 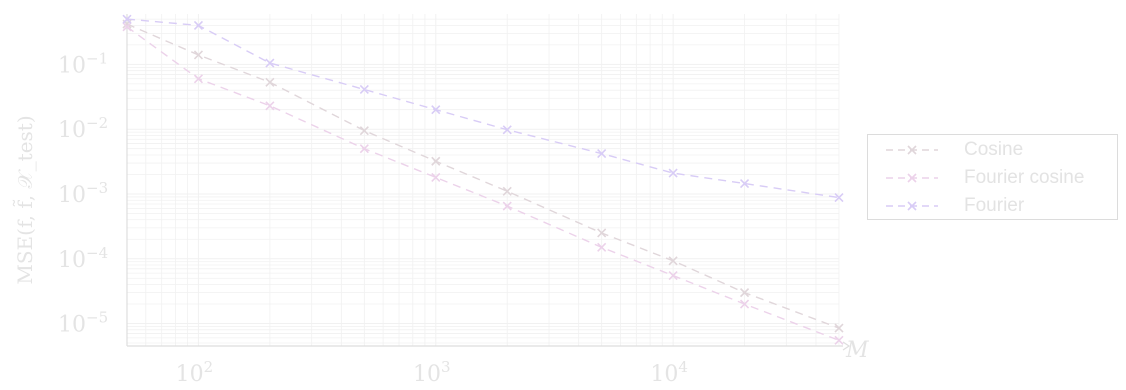 What do you see at coordinates (912, 150) in the screenshot?
I see `legend-symbol-cosine` at bounding box center [912, 150].